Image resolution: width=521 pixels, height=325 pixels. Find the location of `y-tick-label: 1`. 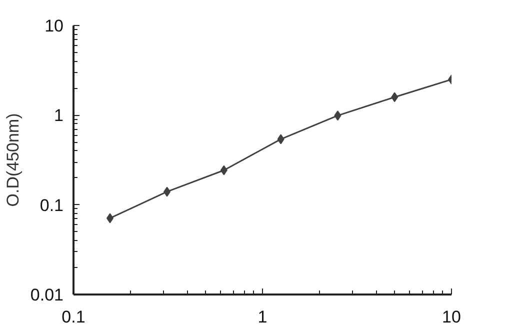

y-tick-label: 1 is located at coordinates (59, 116).